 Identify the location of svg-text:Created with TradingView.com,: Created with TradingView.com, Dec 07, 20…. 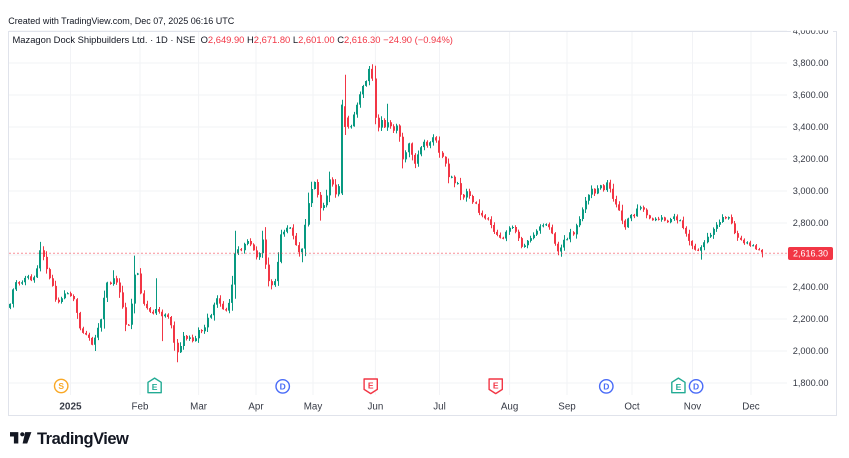
(121, 21).